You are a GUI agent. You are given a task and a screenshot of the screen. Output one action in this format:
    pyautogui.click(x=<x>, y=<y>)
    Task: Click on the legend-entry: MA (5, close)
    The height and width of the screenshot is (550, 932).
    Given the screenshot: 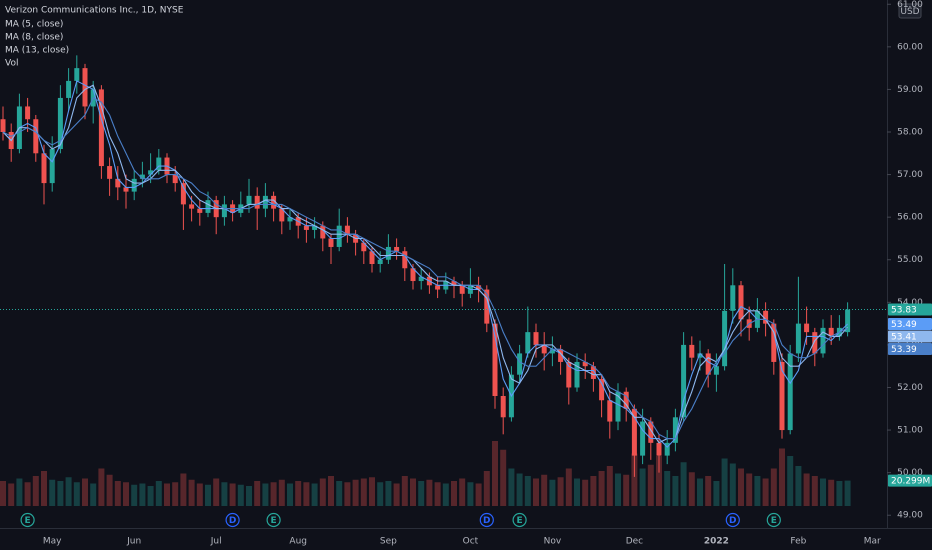 What is the action you would take?
    pyautogui.click(x=34, y=25)
    